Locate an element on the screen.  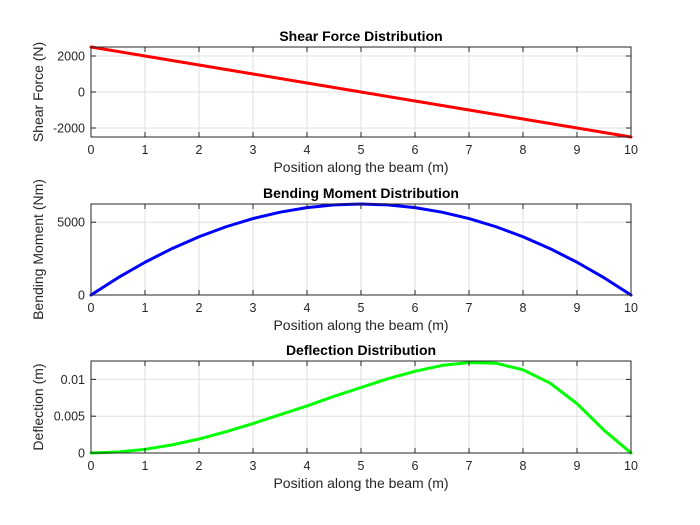
chart-title: Shear Force Distribution is located at coordinates (360, 36).